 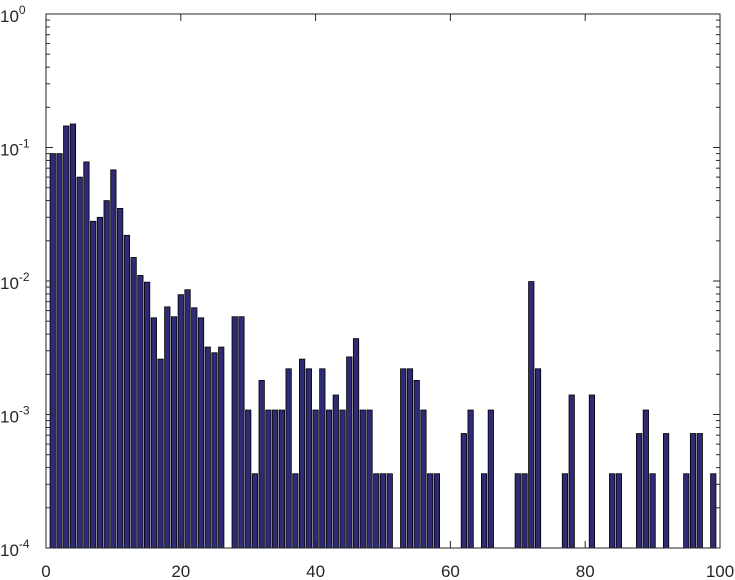 What do you see at coordinates (180, 571) in the screenshot?
I see `x-tick-label: 20` at bounding box center [180, 571].